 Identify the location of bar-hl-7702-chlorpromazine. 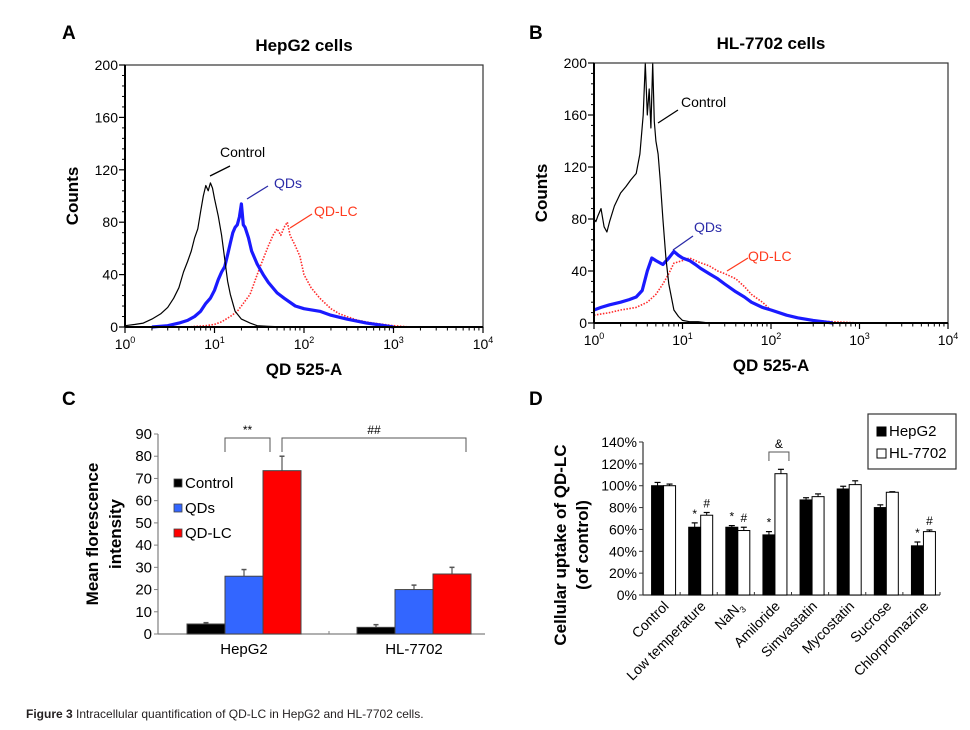
(929, 563).